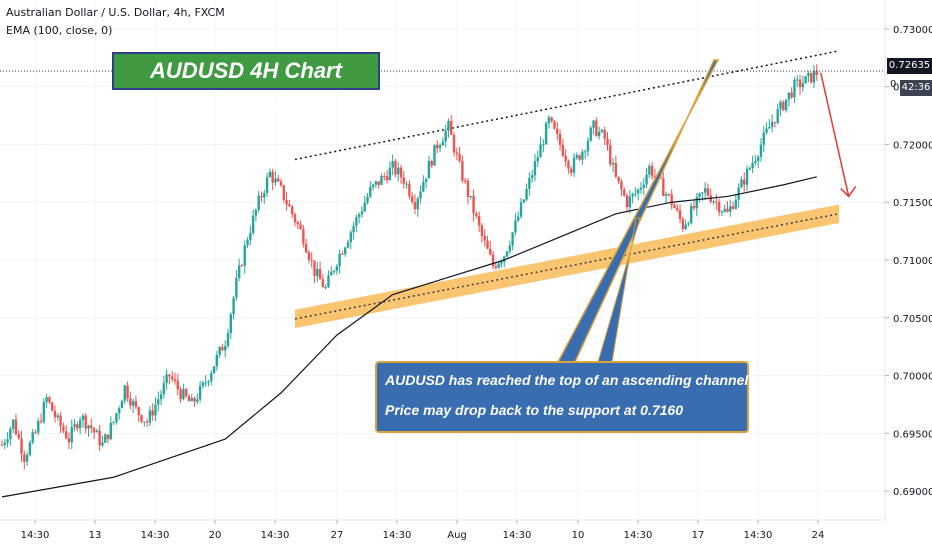  I want to click on ema-indicator-label: EMA (100, close, 0), so click(59, 30).